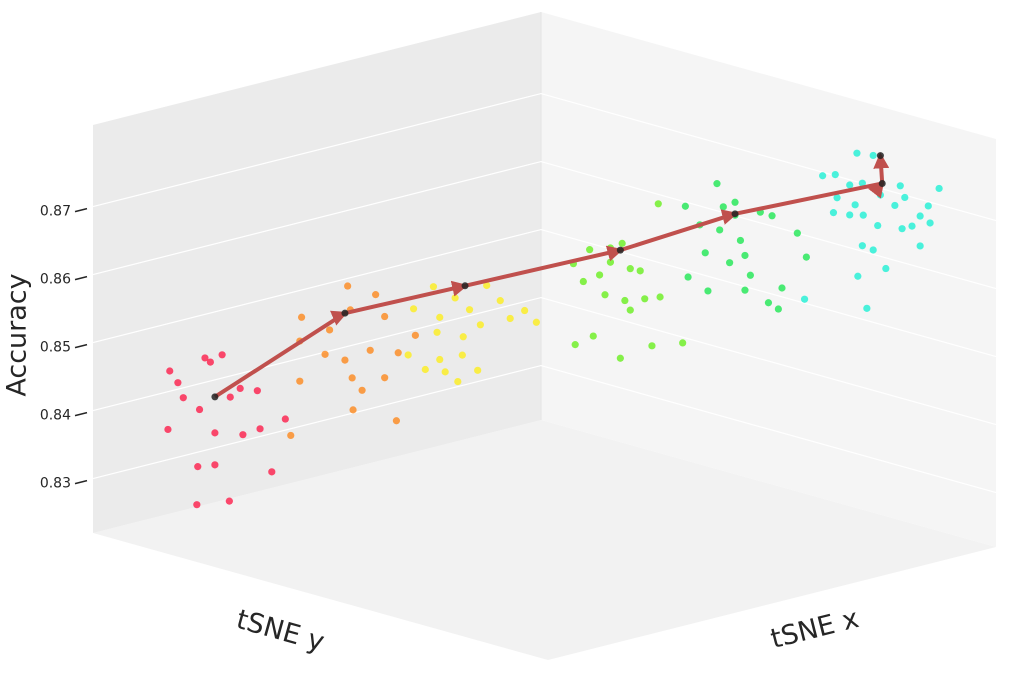  I want to click on z-tick-label: 0.86, so click(55, 280).